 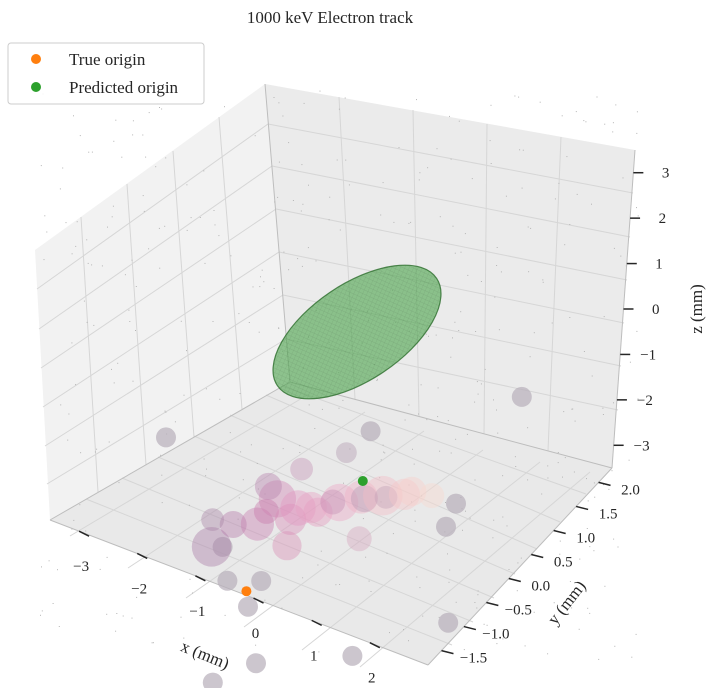 I want to click on predicted-origin-marker, so click(x=362, y=481).